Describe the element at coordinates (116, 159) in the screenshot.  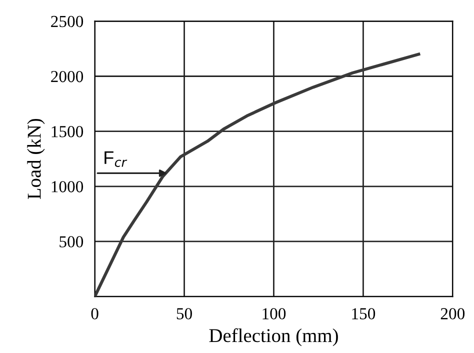
I see `annotation: F$_{cr}$` at that location.